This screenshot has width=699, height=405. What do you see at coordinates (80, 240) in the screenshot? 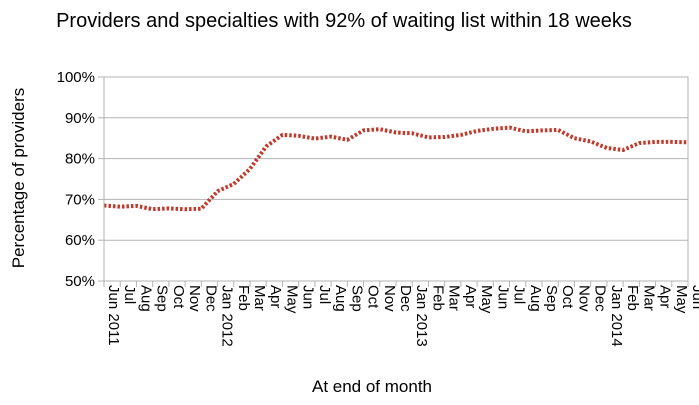
I see `y-tick-label: 60%` at bounding box center [80, 240].